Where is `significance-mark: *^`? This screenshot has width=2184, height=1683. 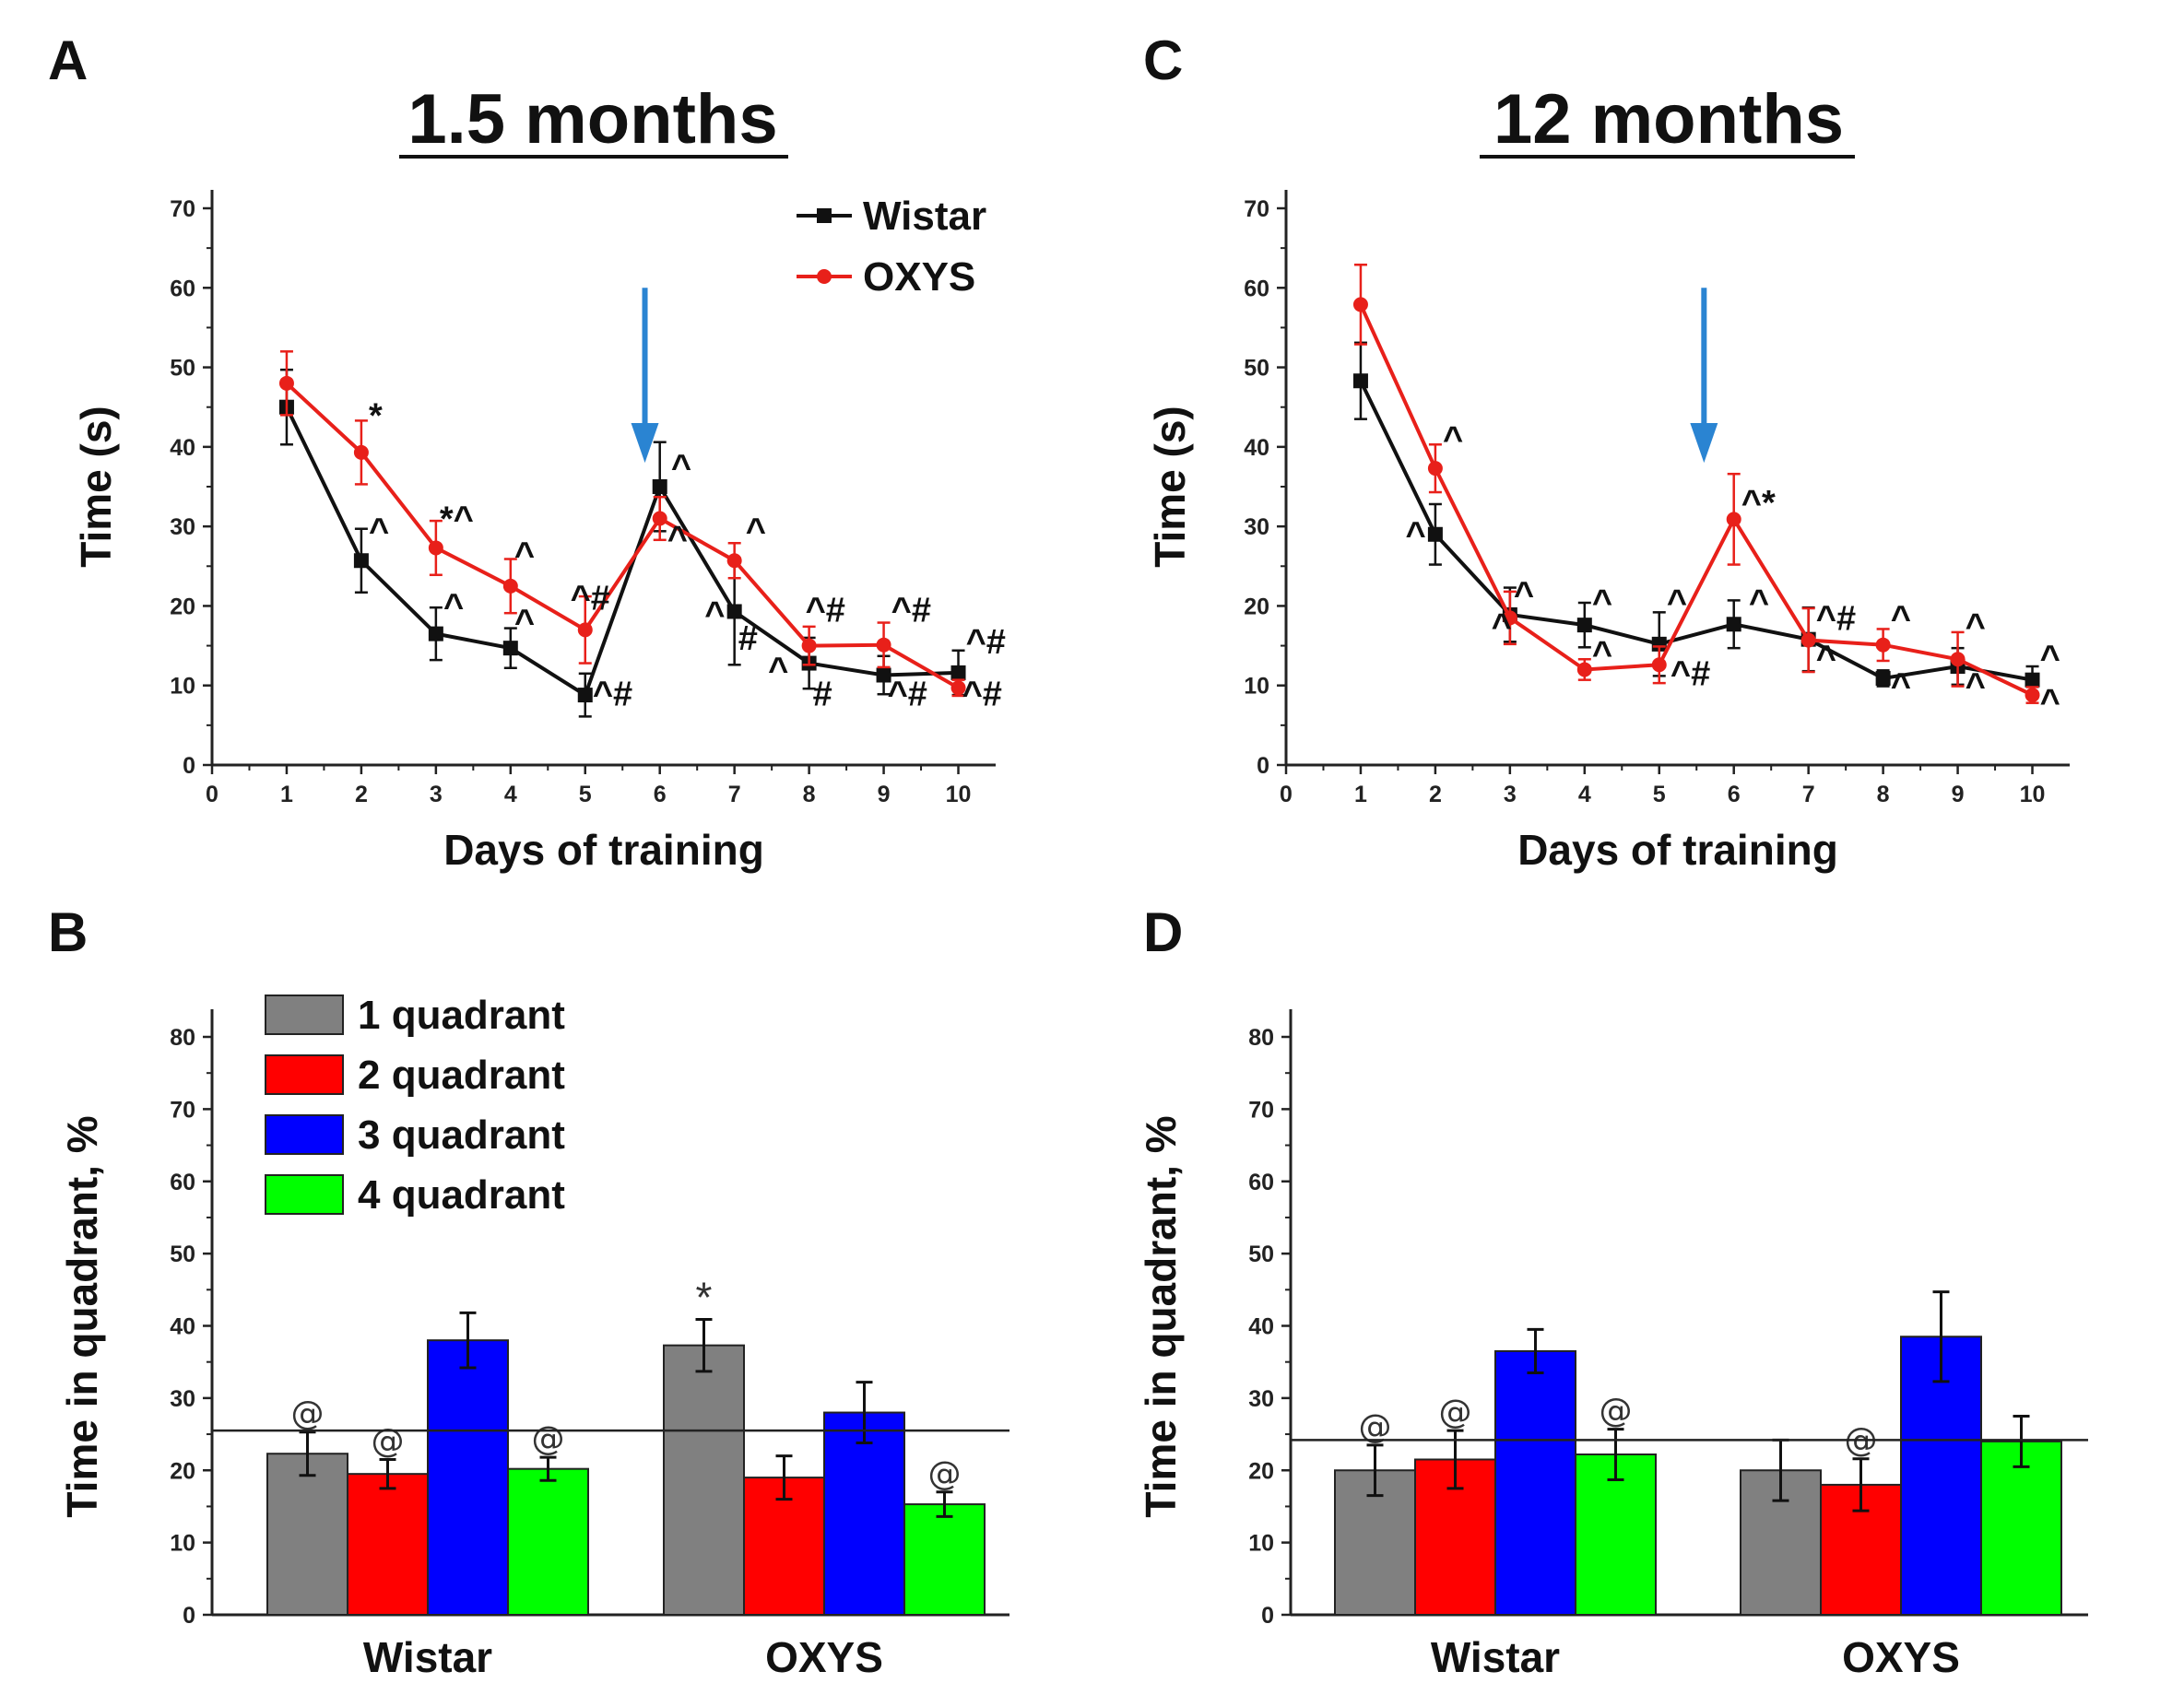 significance-mark: *^ is located at coordinates (457, 519).